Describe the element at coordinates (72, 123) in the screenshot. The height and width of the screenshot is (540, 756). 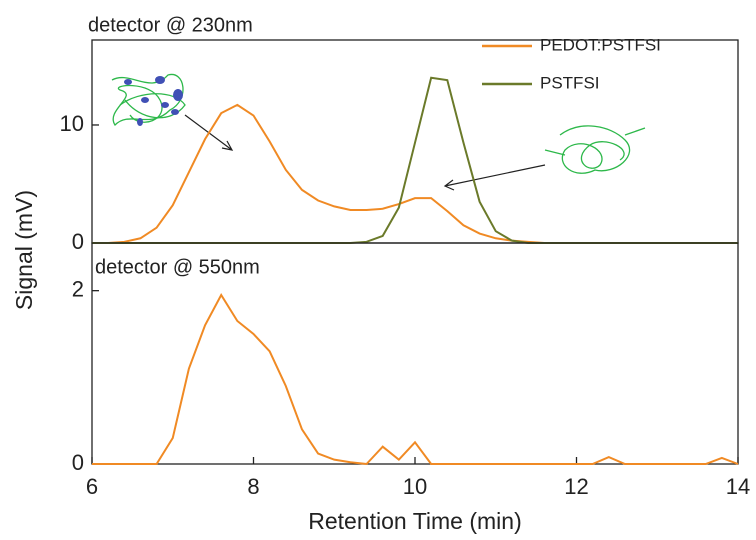
I see `y-tick-label: 10` at that location.